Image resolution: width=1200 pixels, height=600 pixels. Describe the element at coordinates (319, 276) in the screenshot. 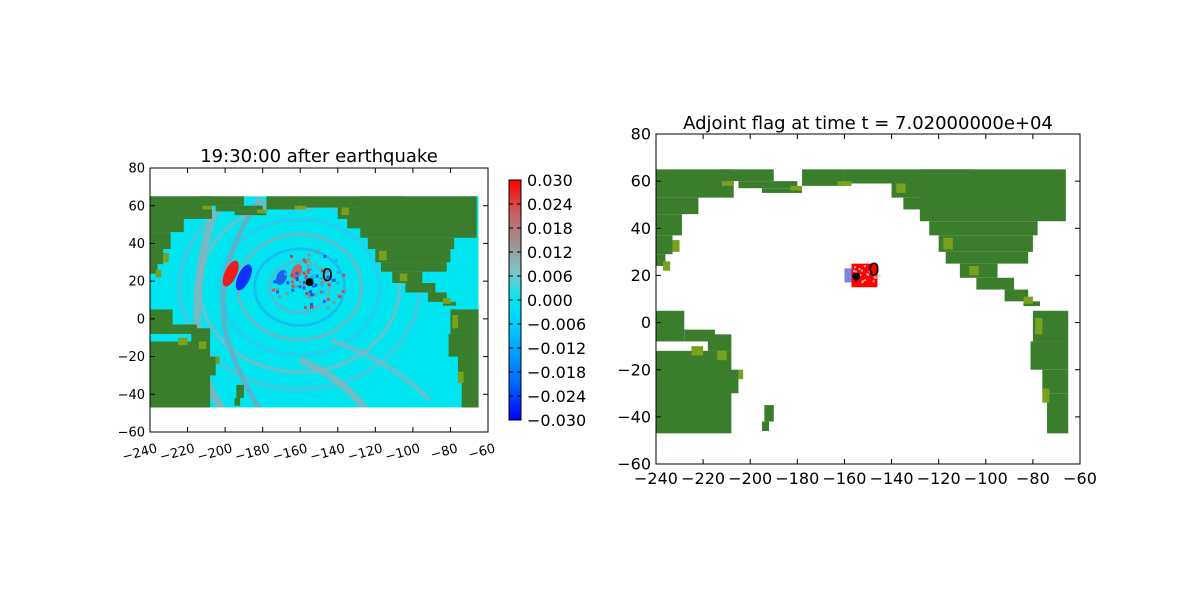

I see `wave-marker-layer: 0` at that location.